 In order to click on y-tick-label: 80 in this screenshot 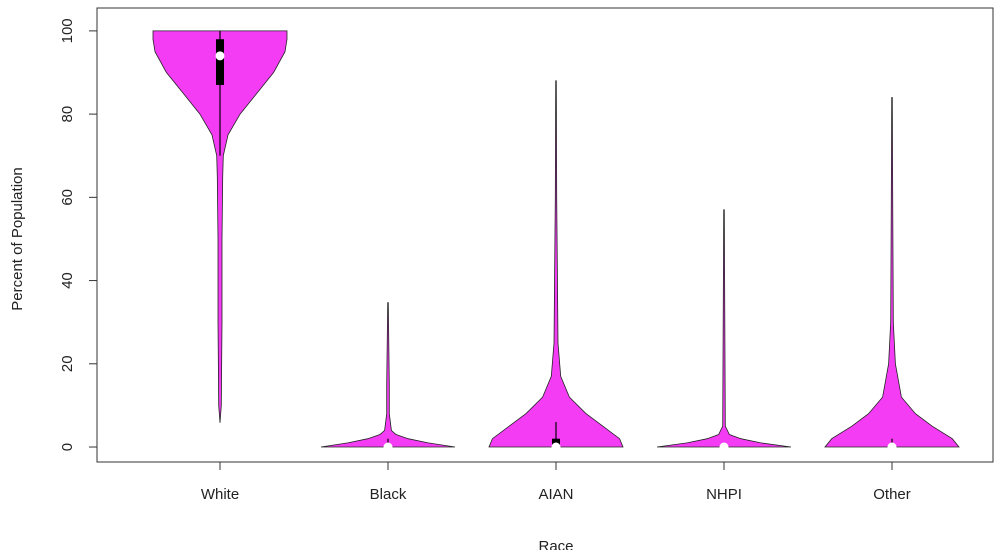, I will do `click(67, 114)`.